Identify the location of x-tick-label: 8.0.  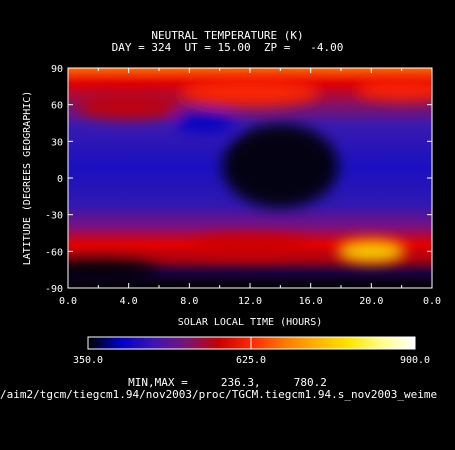
(189, 301).